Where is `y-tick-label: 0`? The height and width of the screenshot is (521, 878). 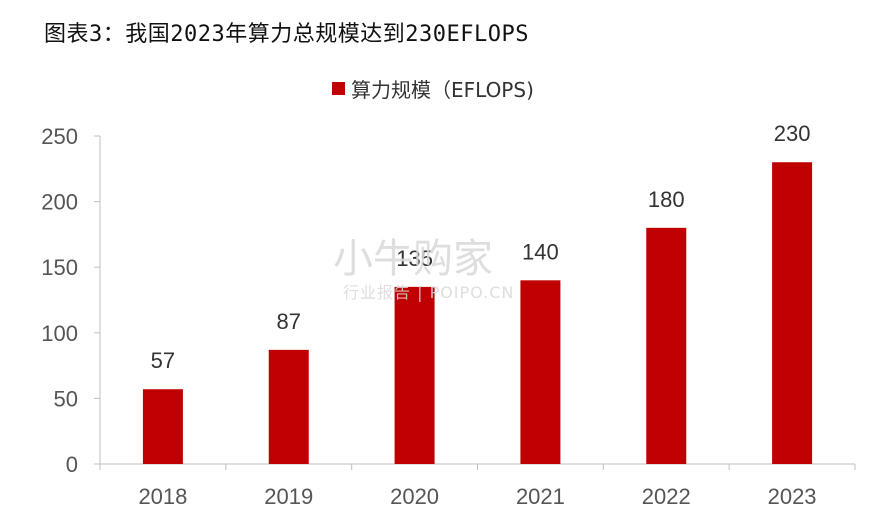 y-tick-label: 0 is located at coordinates (72, 464).